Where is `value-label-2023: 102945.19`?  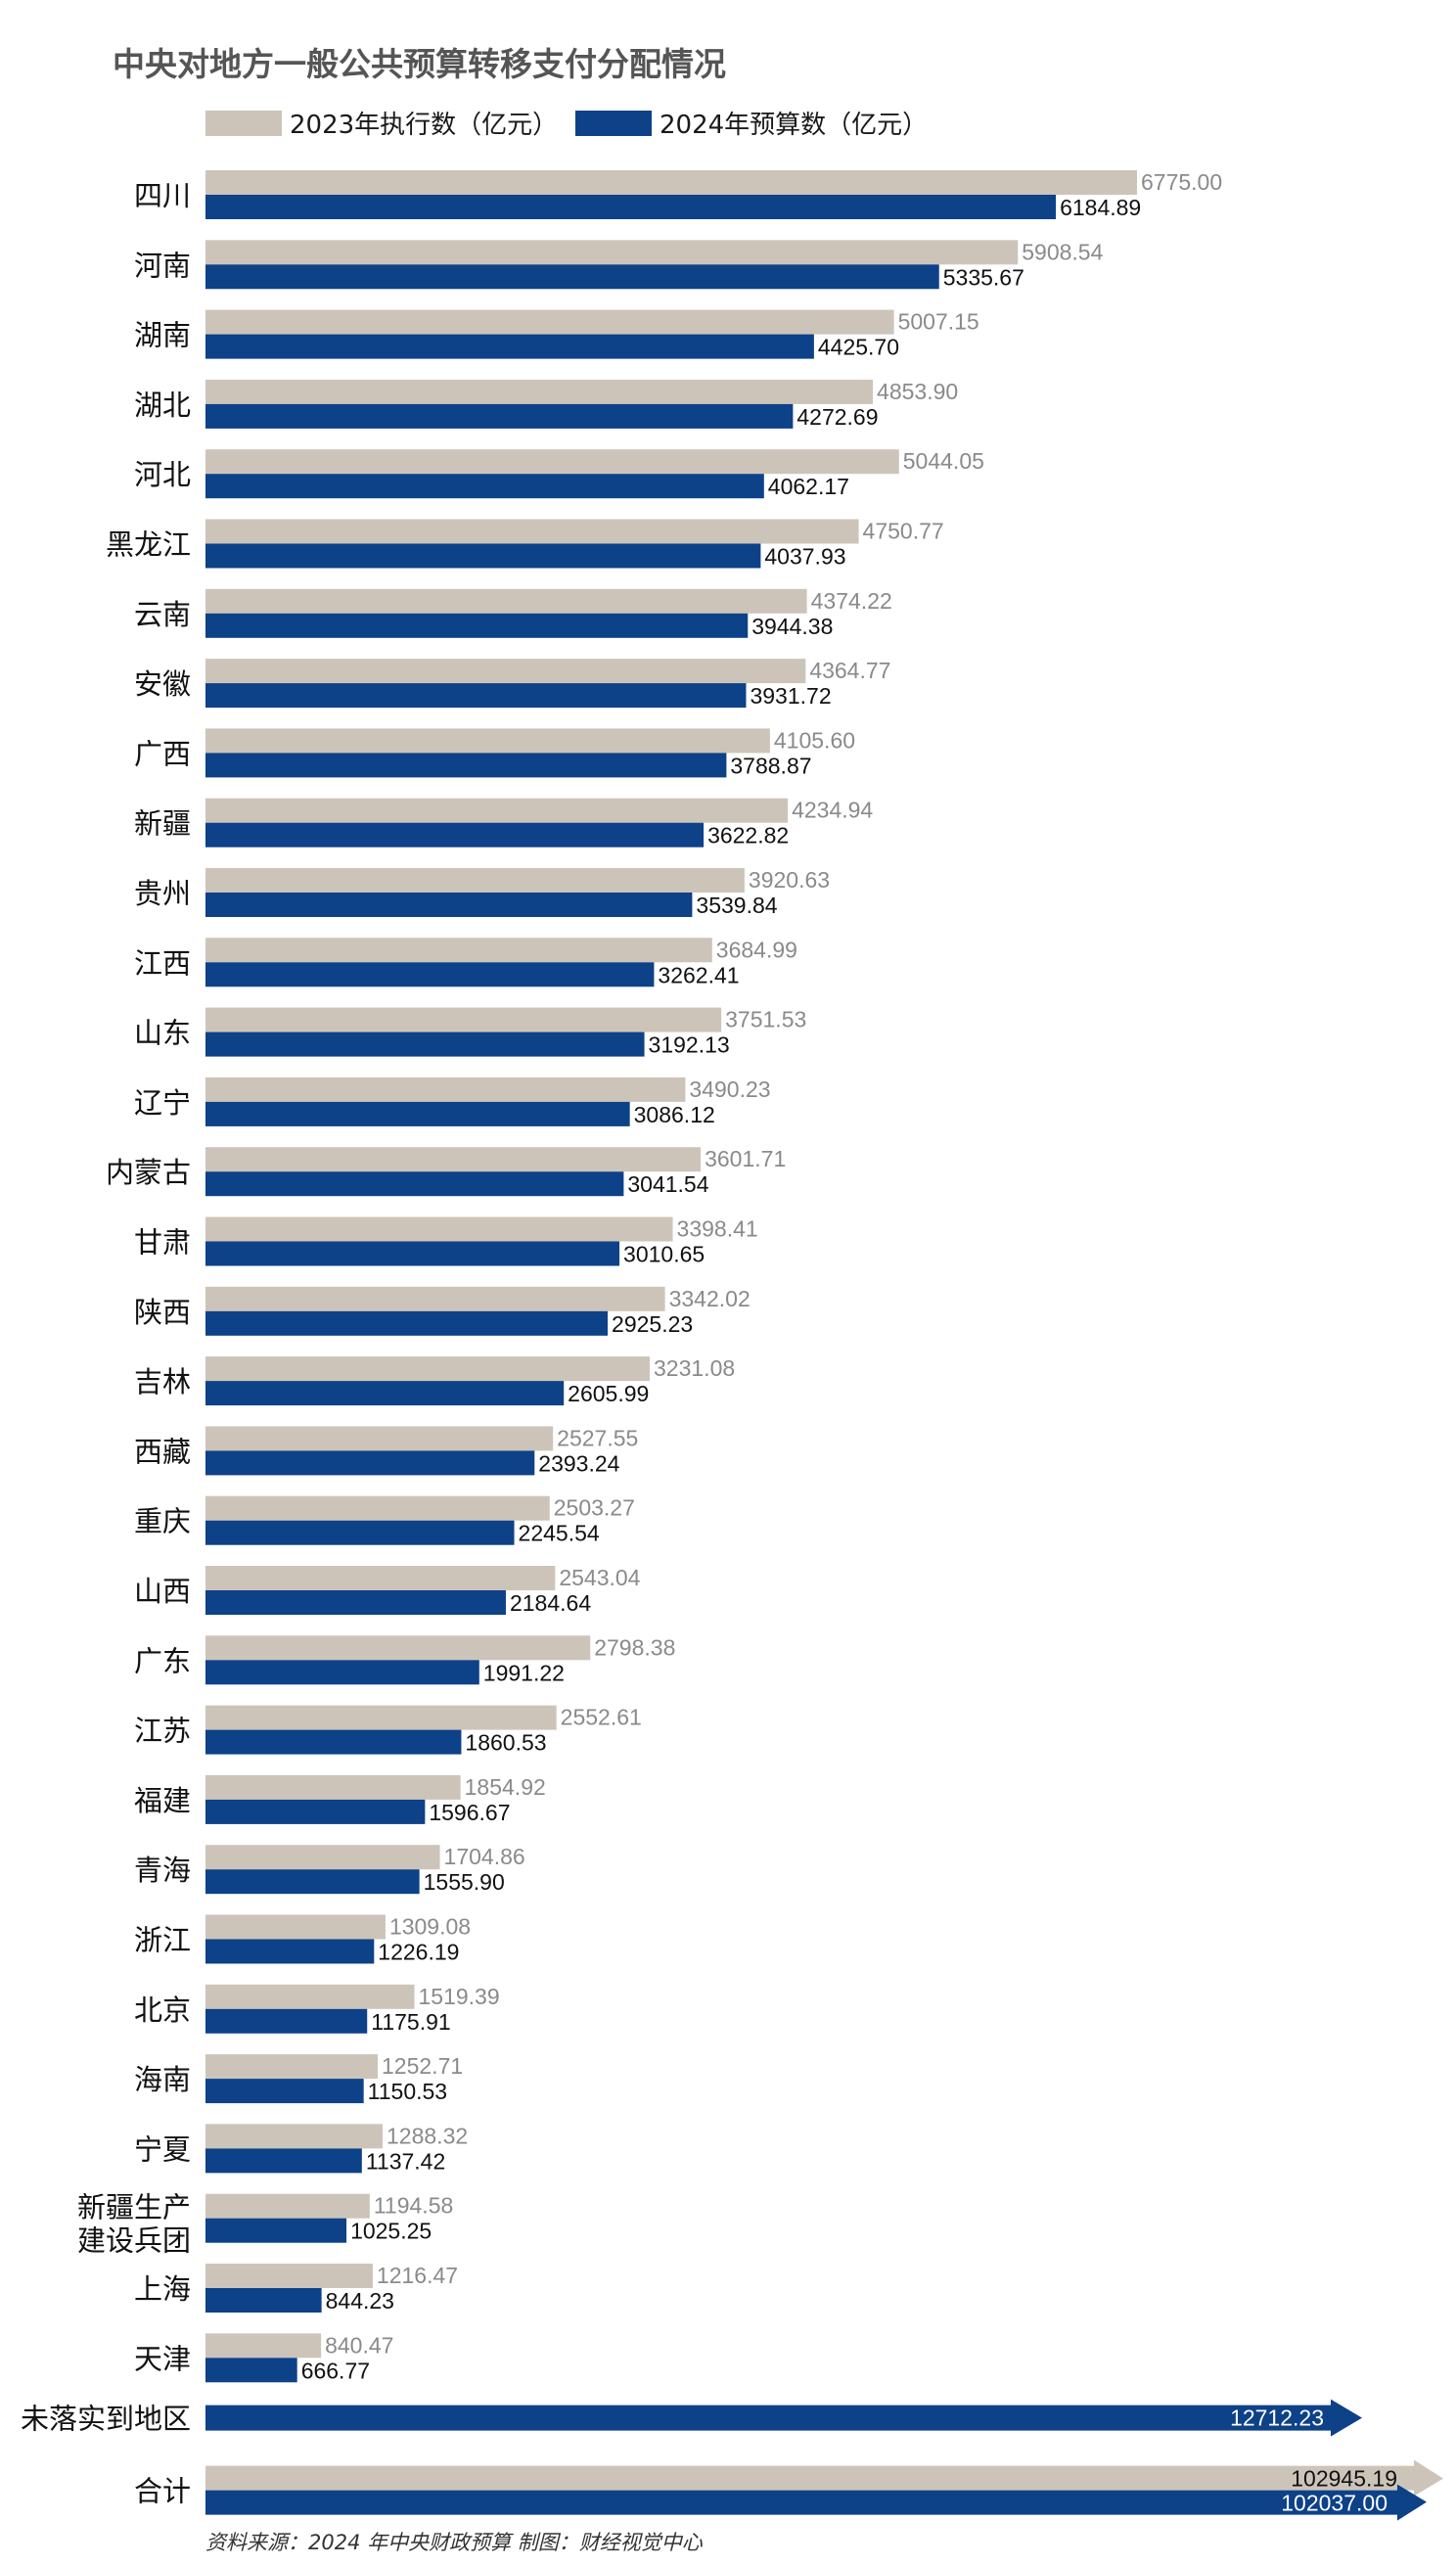
value-label-2023: 102945.19 is located at coordinates (1344, 2479).